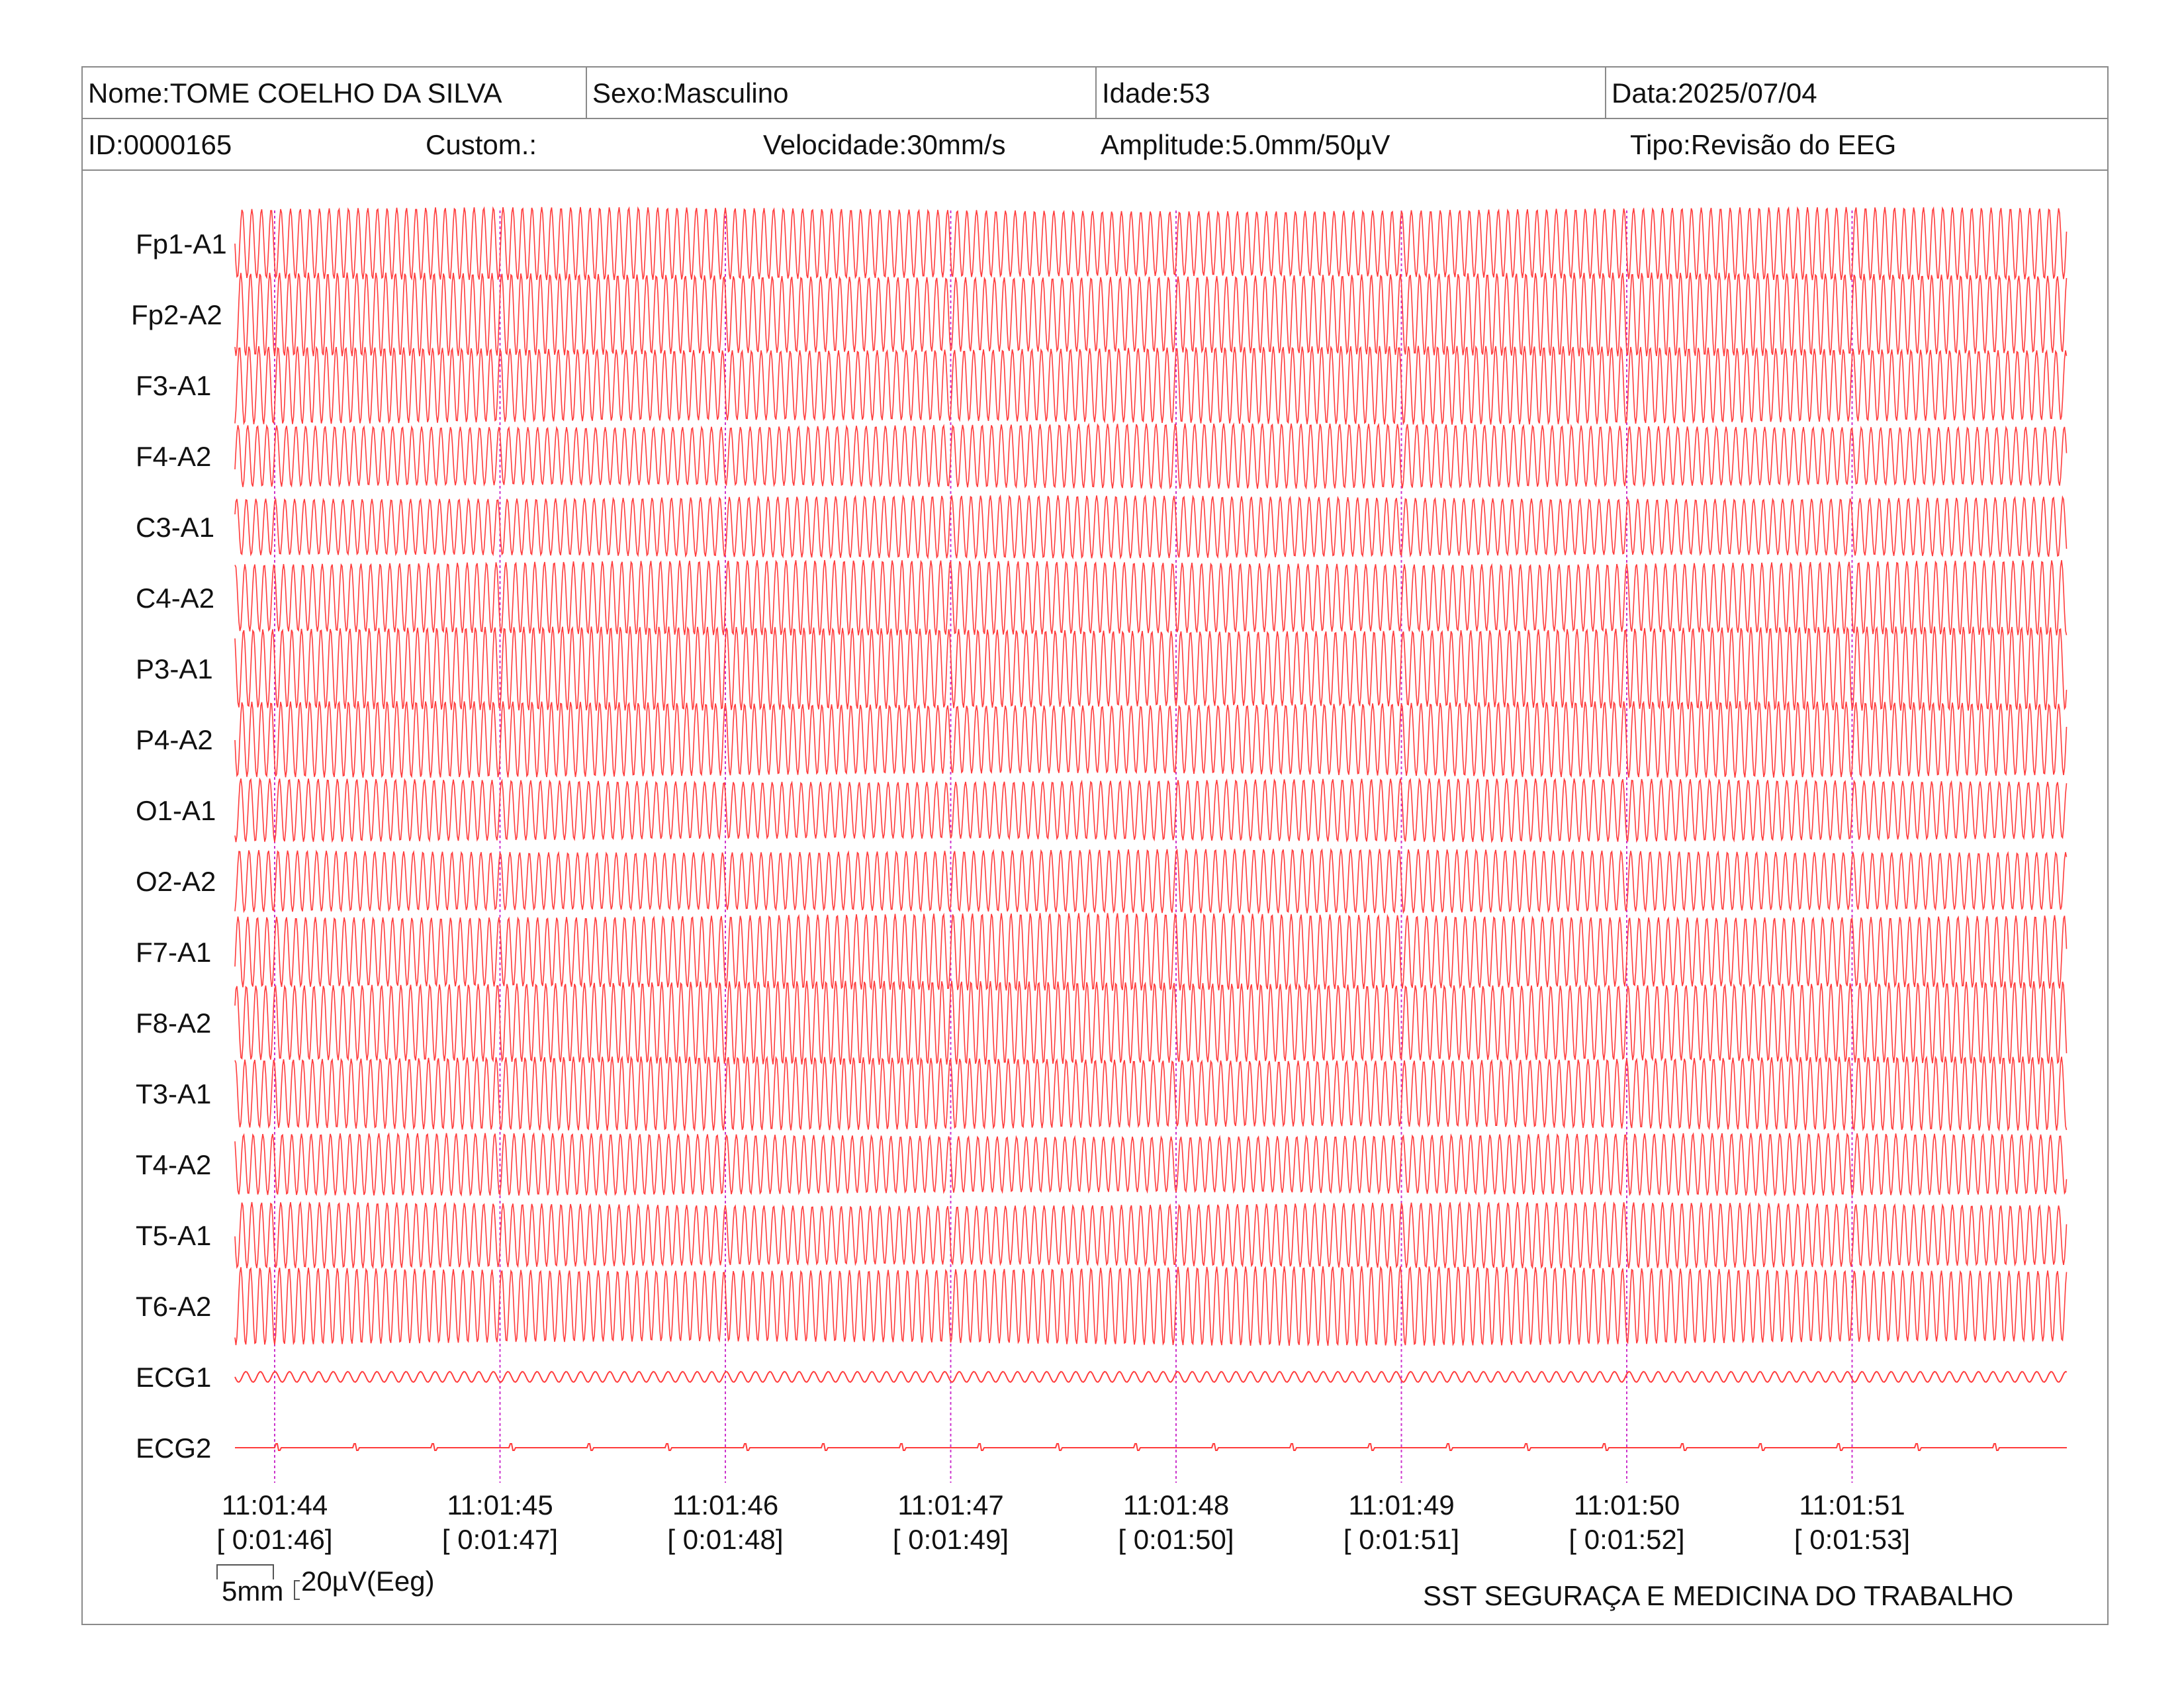 The image size is (2184, 1688). Describe the element at coordinates (174, 385) in the screenshot. I see `channel-label: F3-A1` at that location.